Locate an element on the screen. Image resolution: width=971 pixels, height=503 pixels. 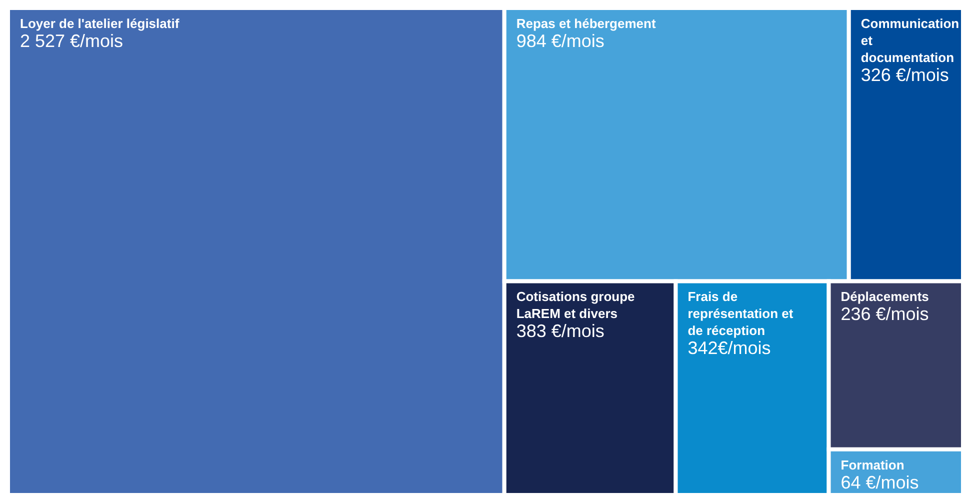
category-label: Cotisations groupe LaREM et divers is located at coordinates (575, 305).